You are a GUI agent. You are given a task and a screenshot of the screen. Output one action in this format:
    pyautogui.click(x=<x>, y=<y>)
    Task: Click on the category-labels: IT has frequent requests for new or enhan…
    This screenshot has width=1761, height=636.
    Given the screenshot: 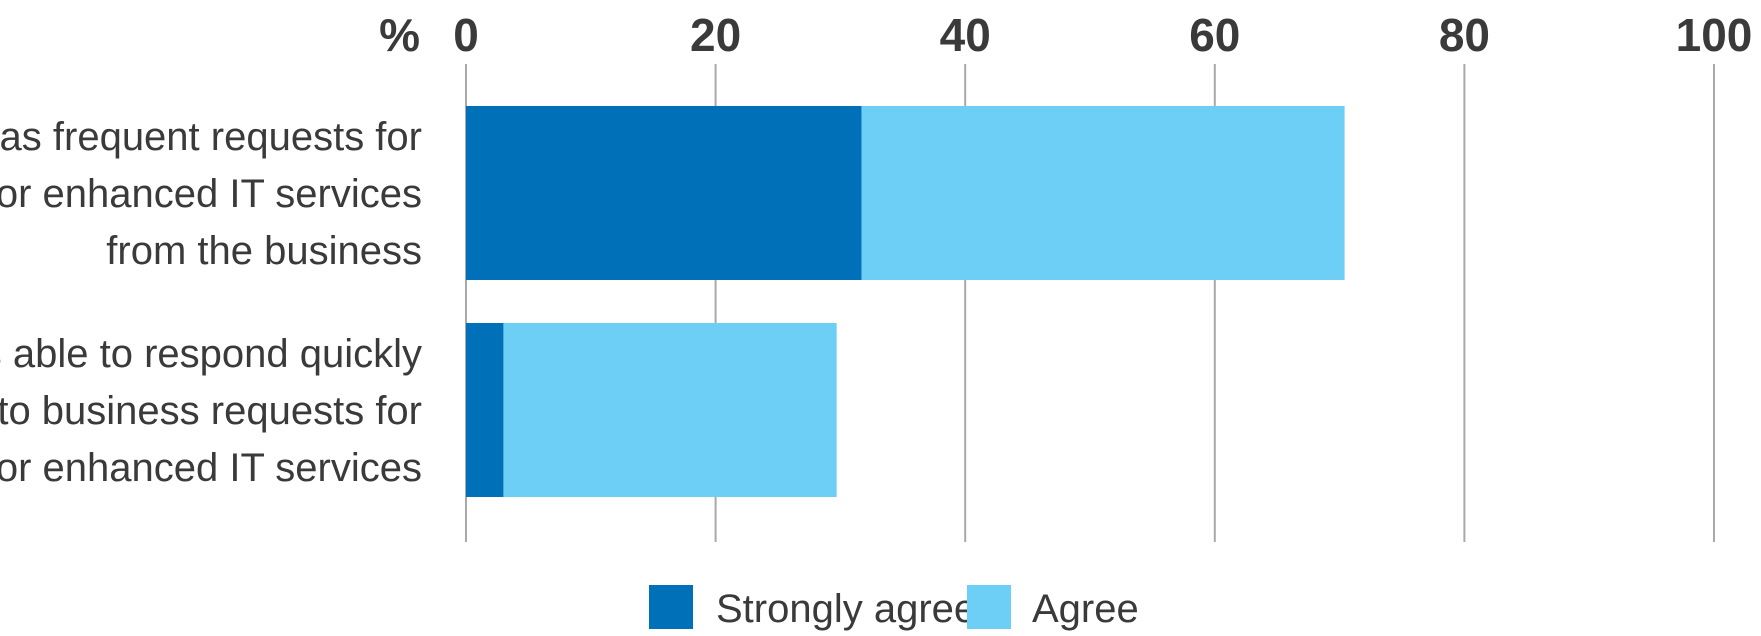 What is the action you would take?
    pyautogui.click(x=211, y=302)
    